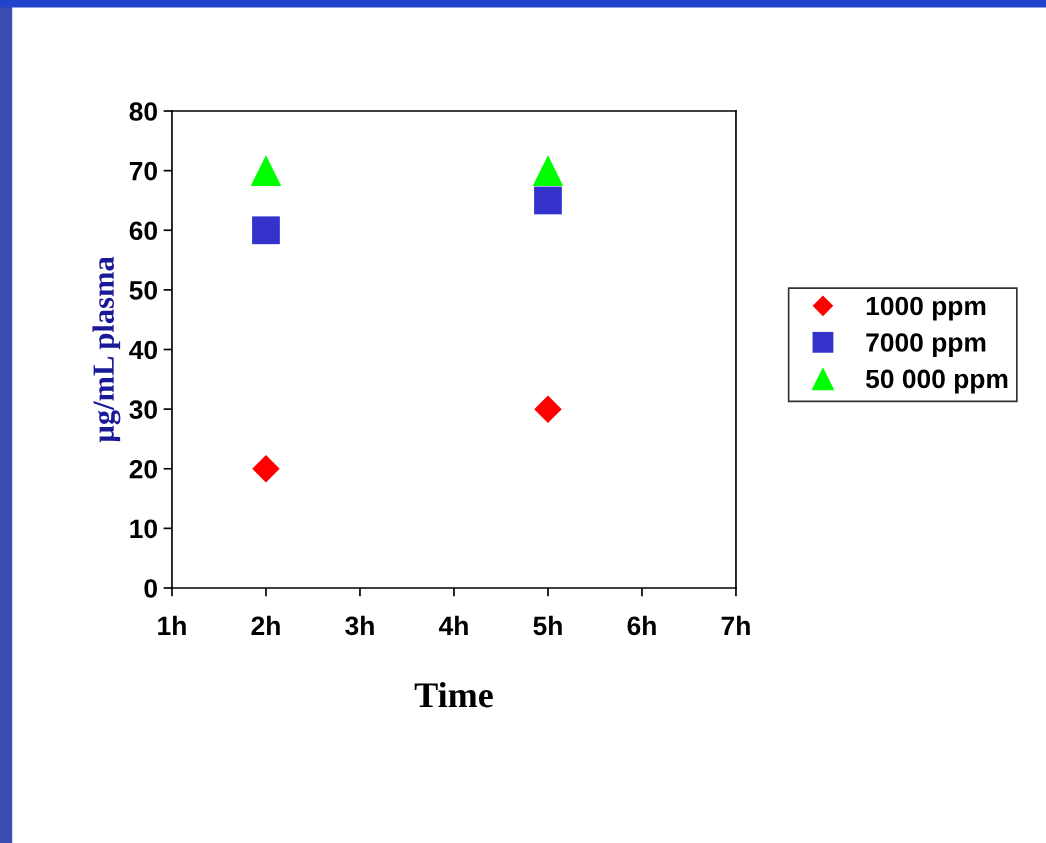  I want to click on y-tick-label: 60, so click(143, 231).